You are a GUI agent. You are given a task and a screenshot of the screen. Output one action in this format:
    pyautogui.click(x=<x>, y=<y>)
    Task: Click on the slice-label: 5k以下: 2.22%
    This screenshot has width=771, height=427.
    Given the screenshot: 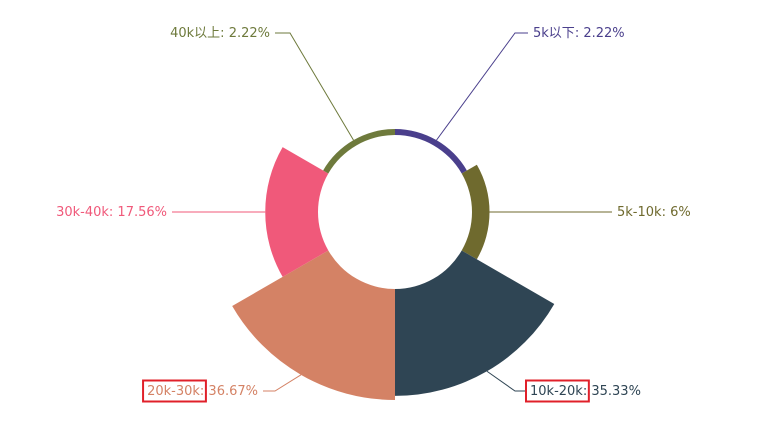 What is the action you would take?
    pyautogui.click(x=579, y=33)
    